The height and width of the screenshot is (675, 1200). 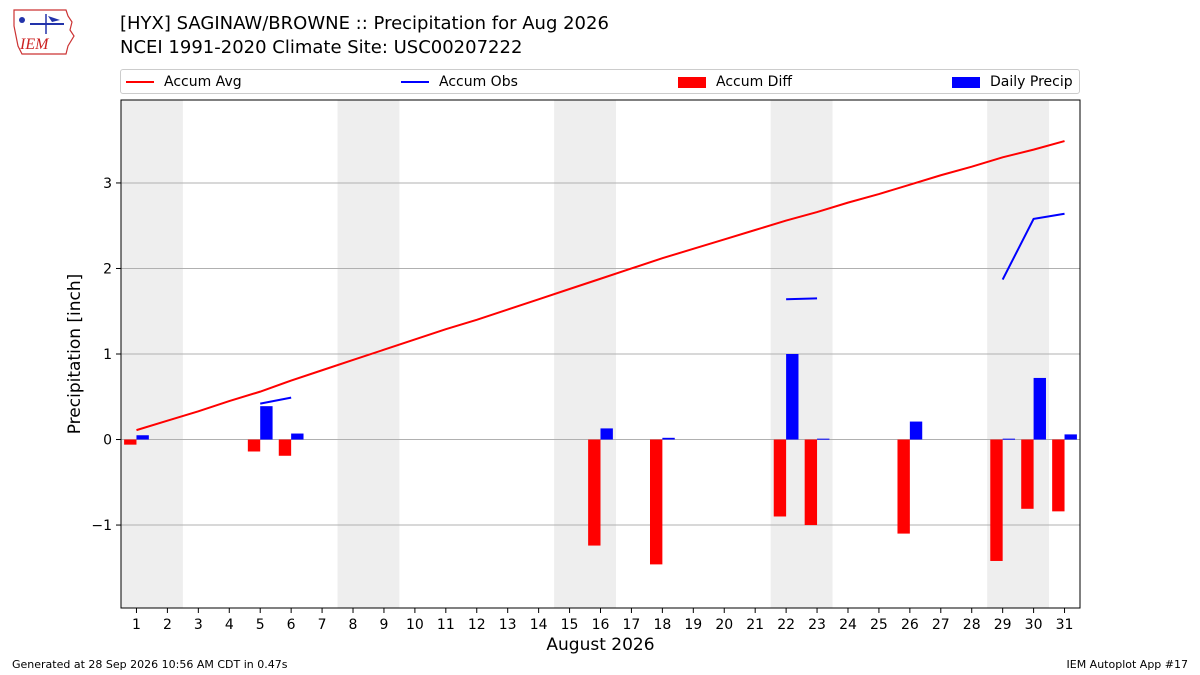 What do you see at coordinates (321, 47) in the screenshot?
I see `chart-subtitle: NCEI 1991-2020 Climate Site: USC00207222` at bounding box center [321, 47].